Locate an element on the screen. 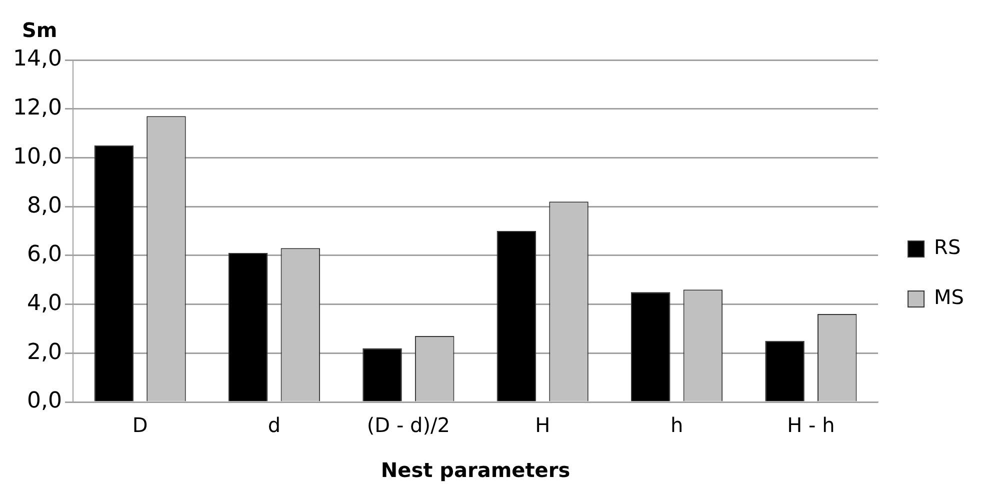  y-tick-label: 8,0 is located at coordinates (44, 205).